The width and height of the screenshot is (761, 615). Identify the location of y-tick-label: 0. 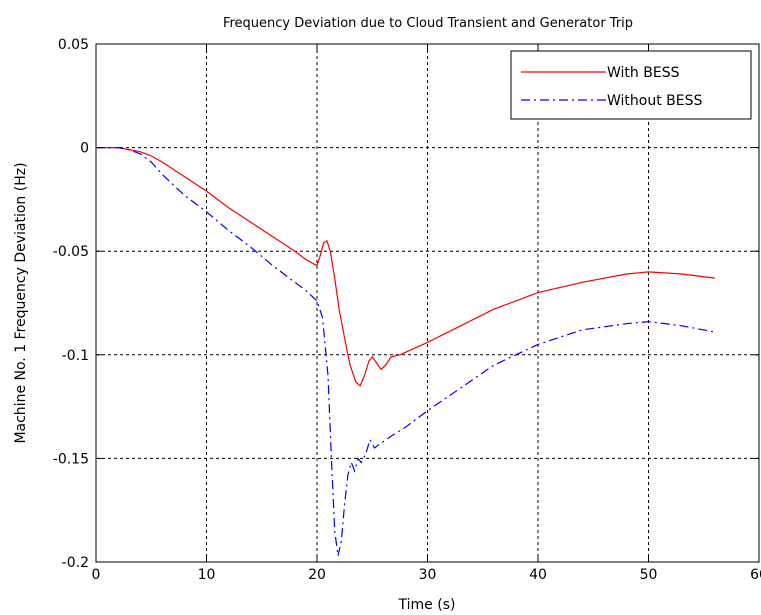
(84, 149).